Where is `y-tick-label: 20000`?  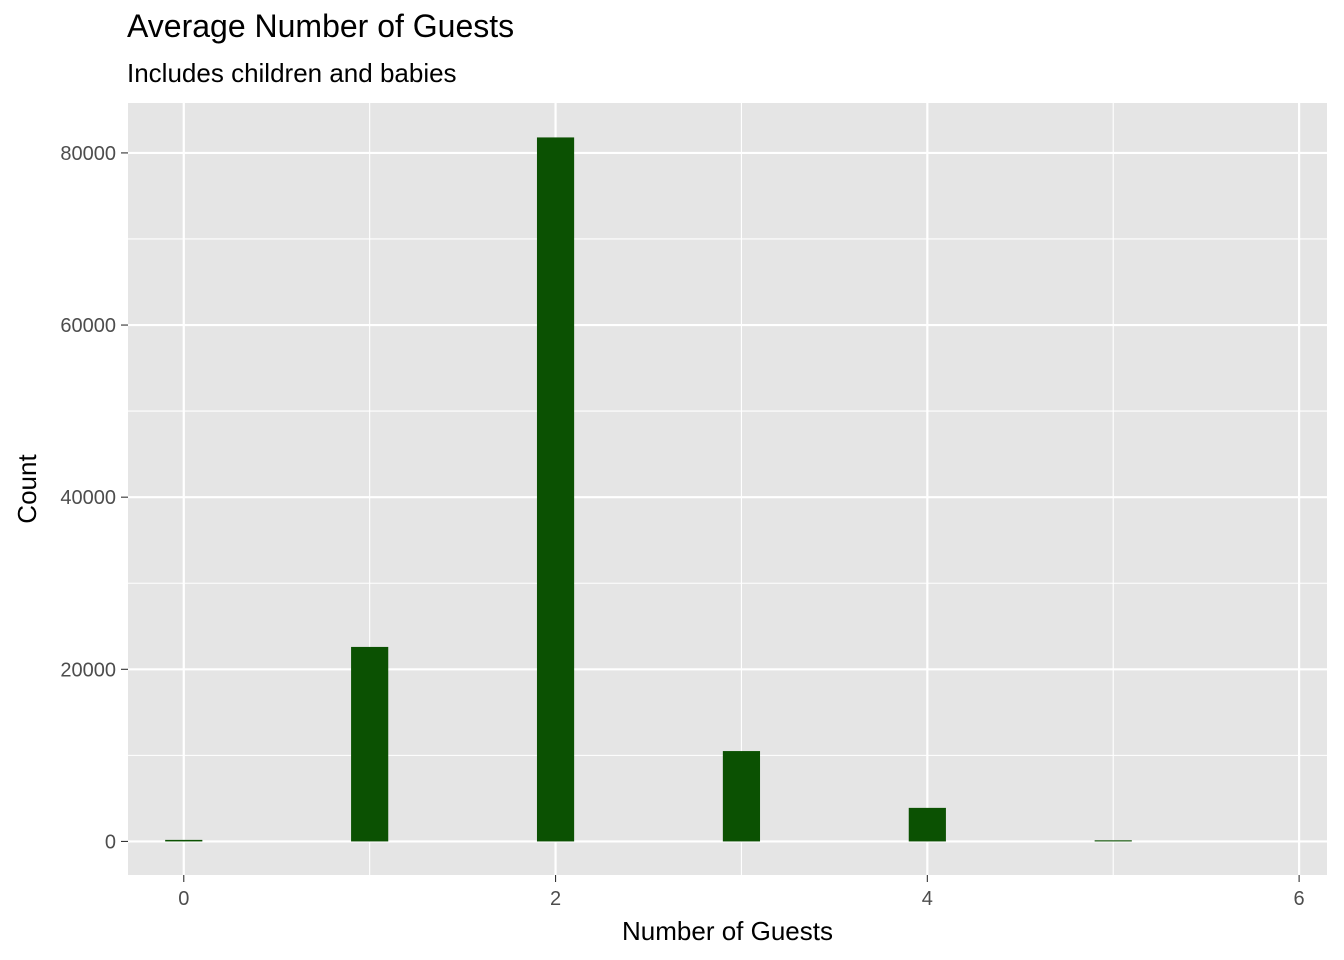 y-tick-label: 20000 is located at coordinates (88, 670).